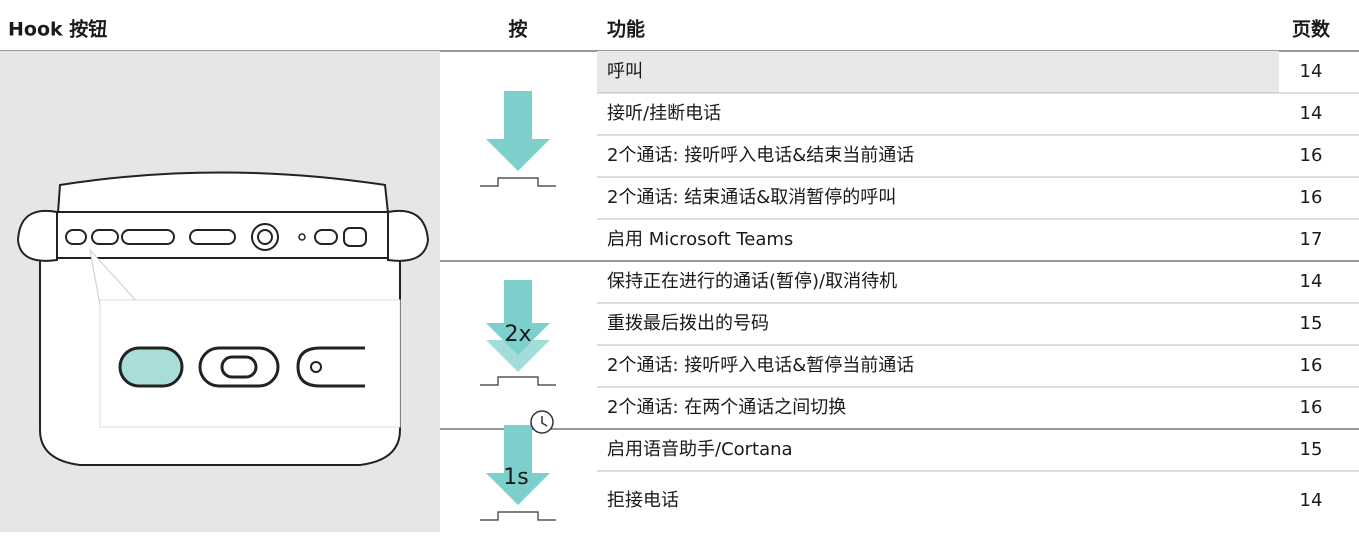 This screenshot has height=536, width=1359. I want to click on icon-label: 1s, so click(515, 477).